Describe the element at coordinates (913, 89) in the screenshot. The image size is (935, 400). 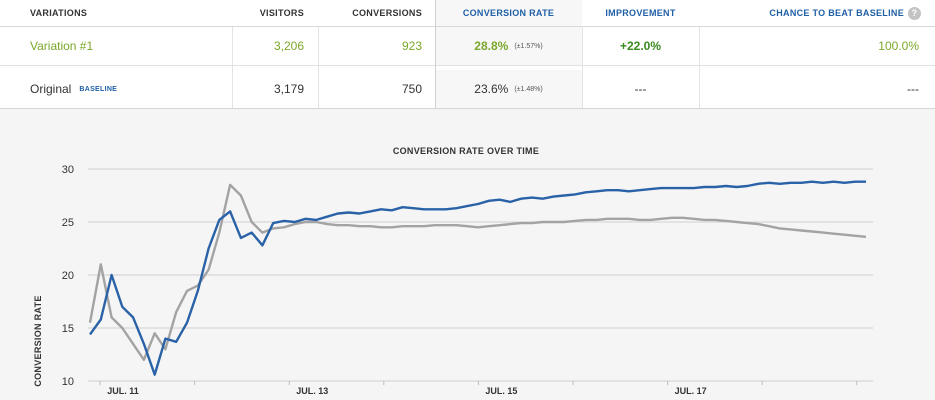
I see `chance-to-beat-value: ---` at that location.